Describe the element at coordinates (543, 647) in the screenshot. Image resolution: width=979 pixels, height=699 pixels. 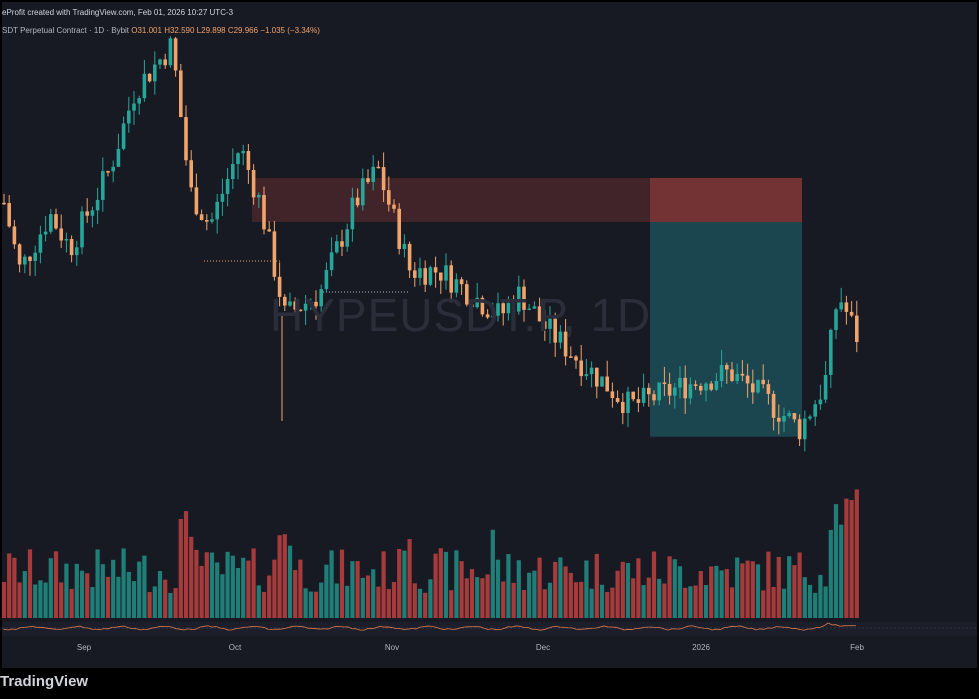
I see `x-label-dec: Dec` at that location.